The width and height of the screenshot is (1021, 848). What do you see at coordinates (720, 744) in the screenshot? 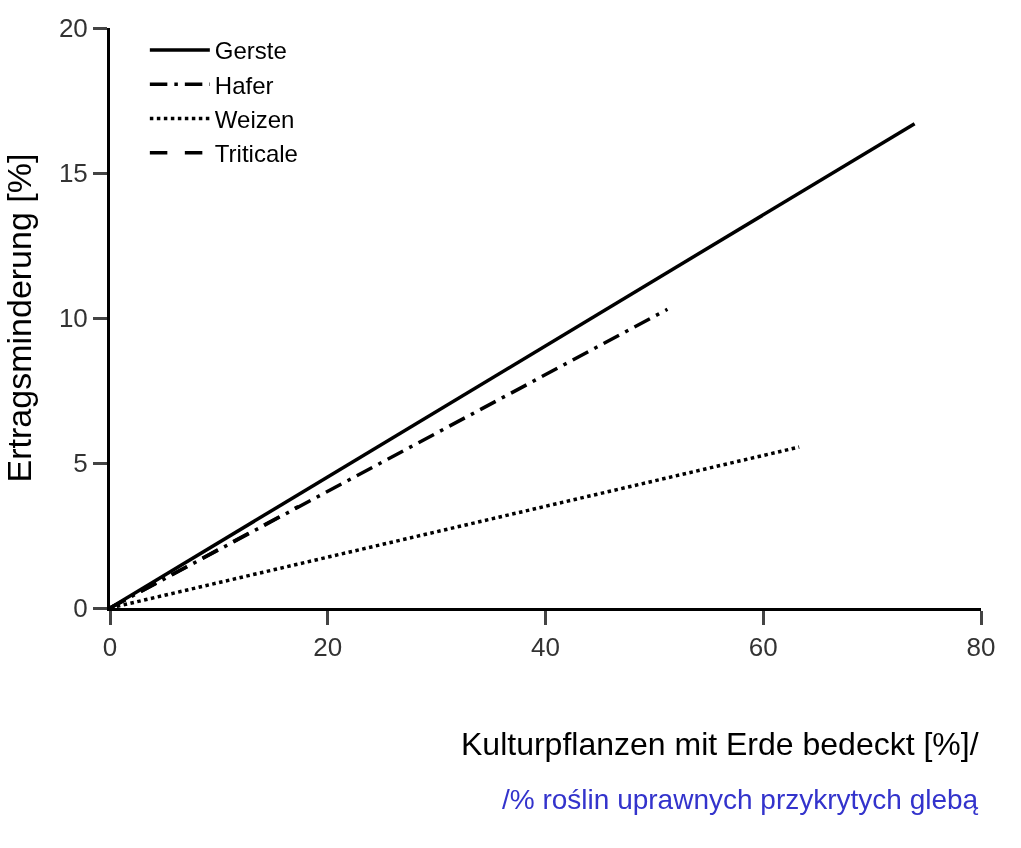
I see `x-axis-title: Kulturpflanzen mit Erde bedeckt [%]/` at bounding box center [720, 744].